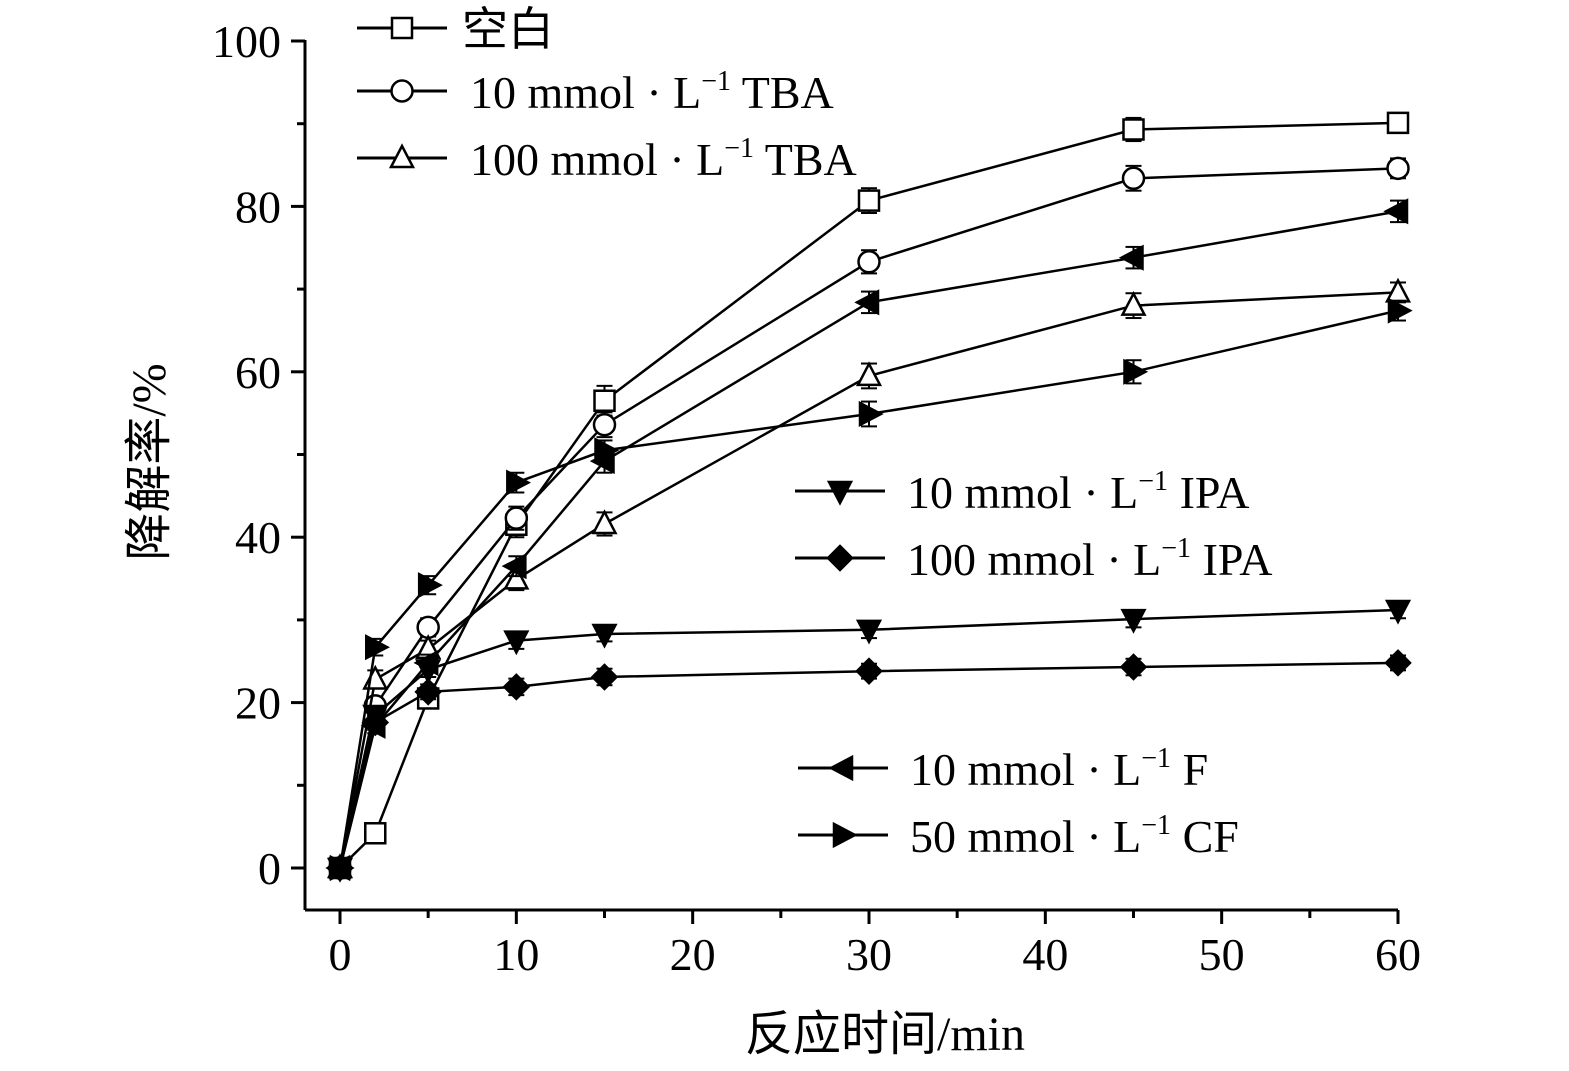 Image resolution: width=1569 pixels, height=1071 pixels. What do you see at coordinates (149, 461) in the screenshot?
I see `y-axis-title: 降解率/%` at bounding box center [149, 461].